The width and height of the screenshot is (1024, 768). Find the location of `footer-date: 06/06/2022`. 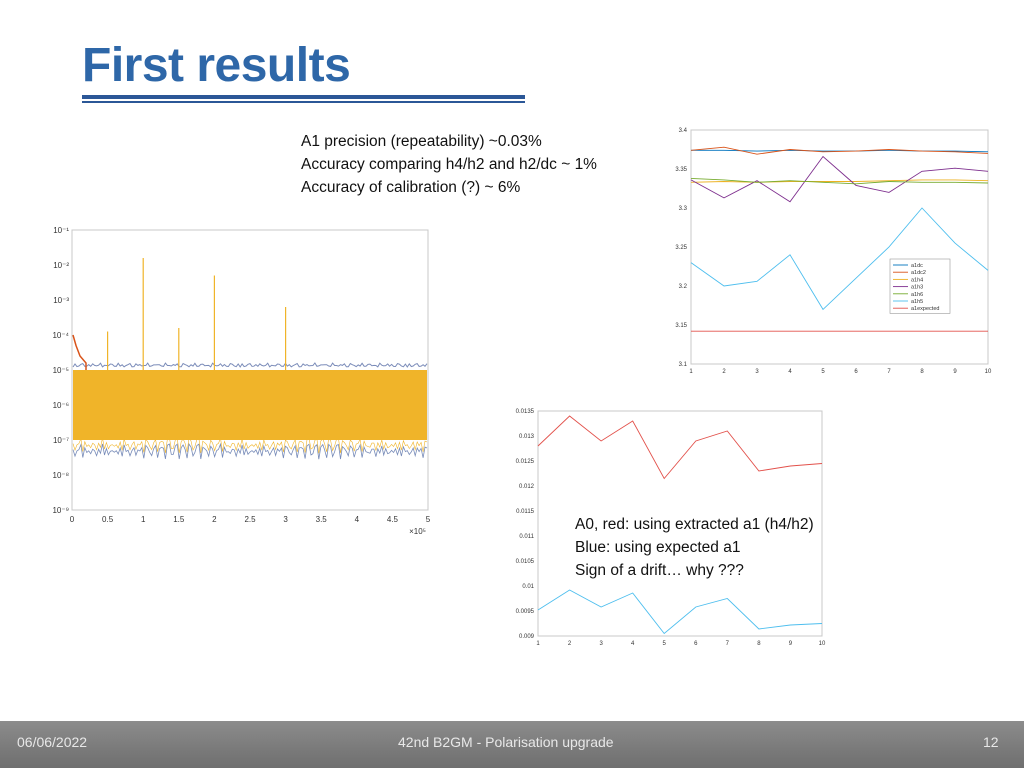

footer-date: 06/06/2022 is located at coordinates (52, 742).